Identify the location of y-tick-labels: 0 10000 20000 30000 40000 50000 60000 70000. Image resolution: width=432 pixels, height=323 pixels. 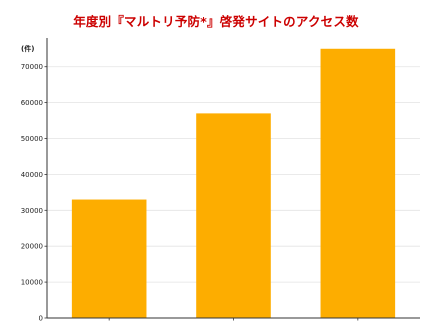
(32, 192).